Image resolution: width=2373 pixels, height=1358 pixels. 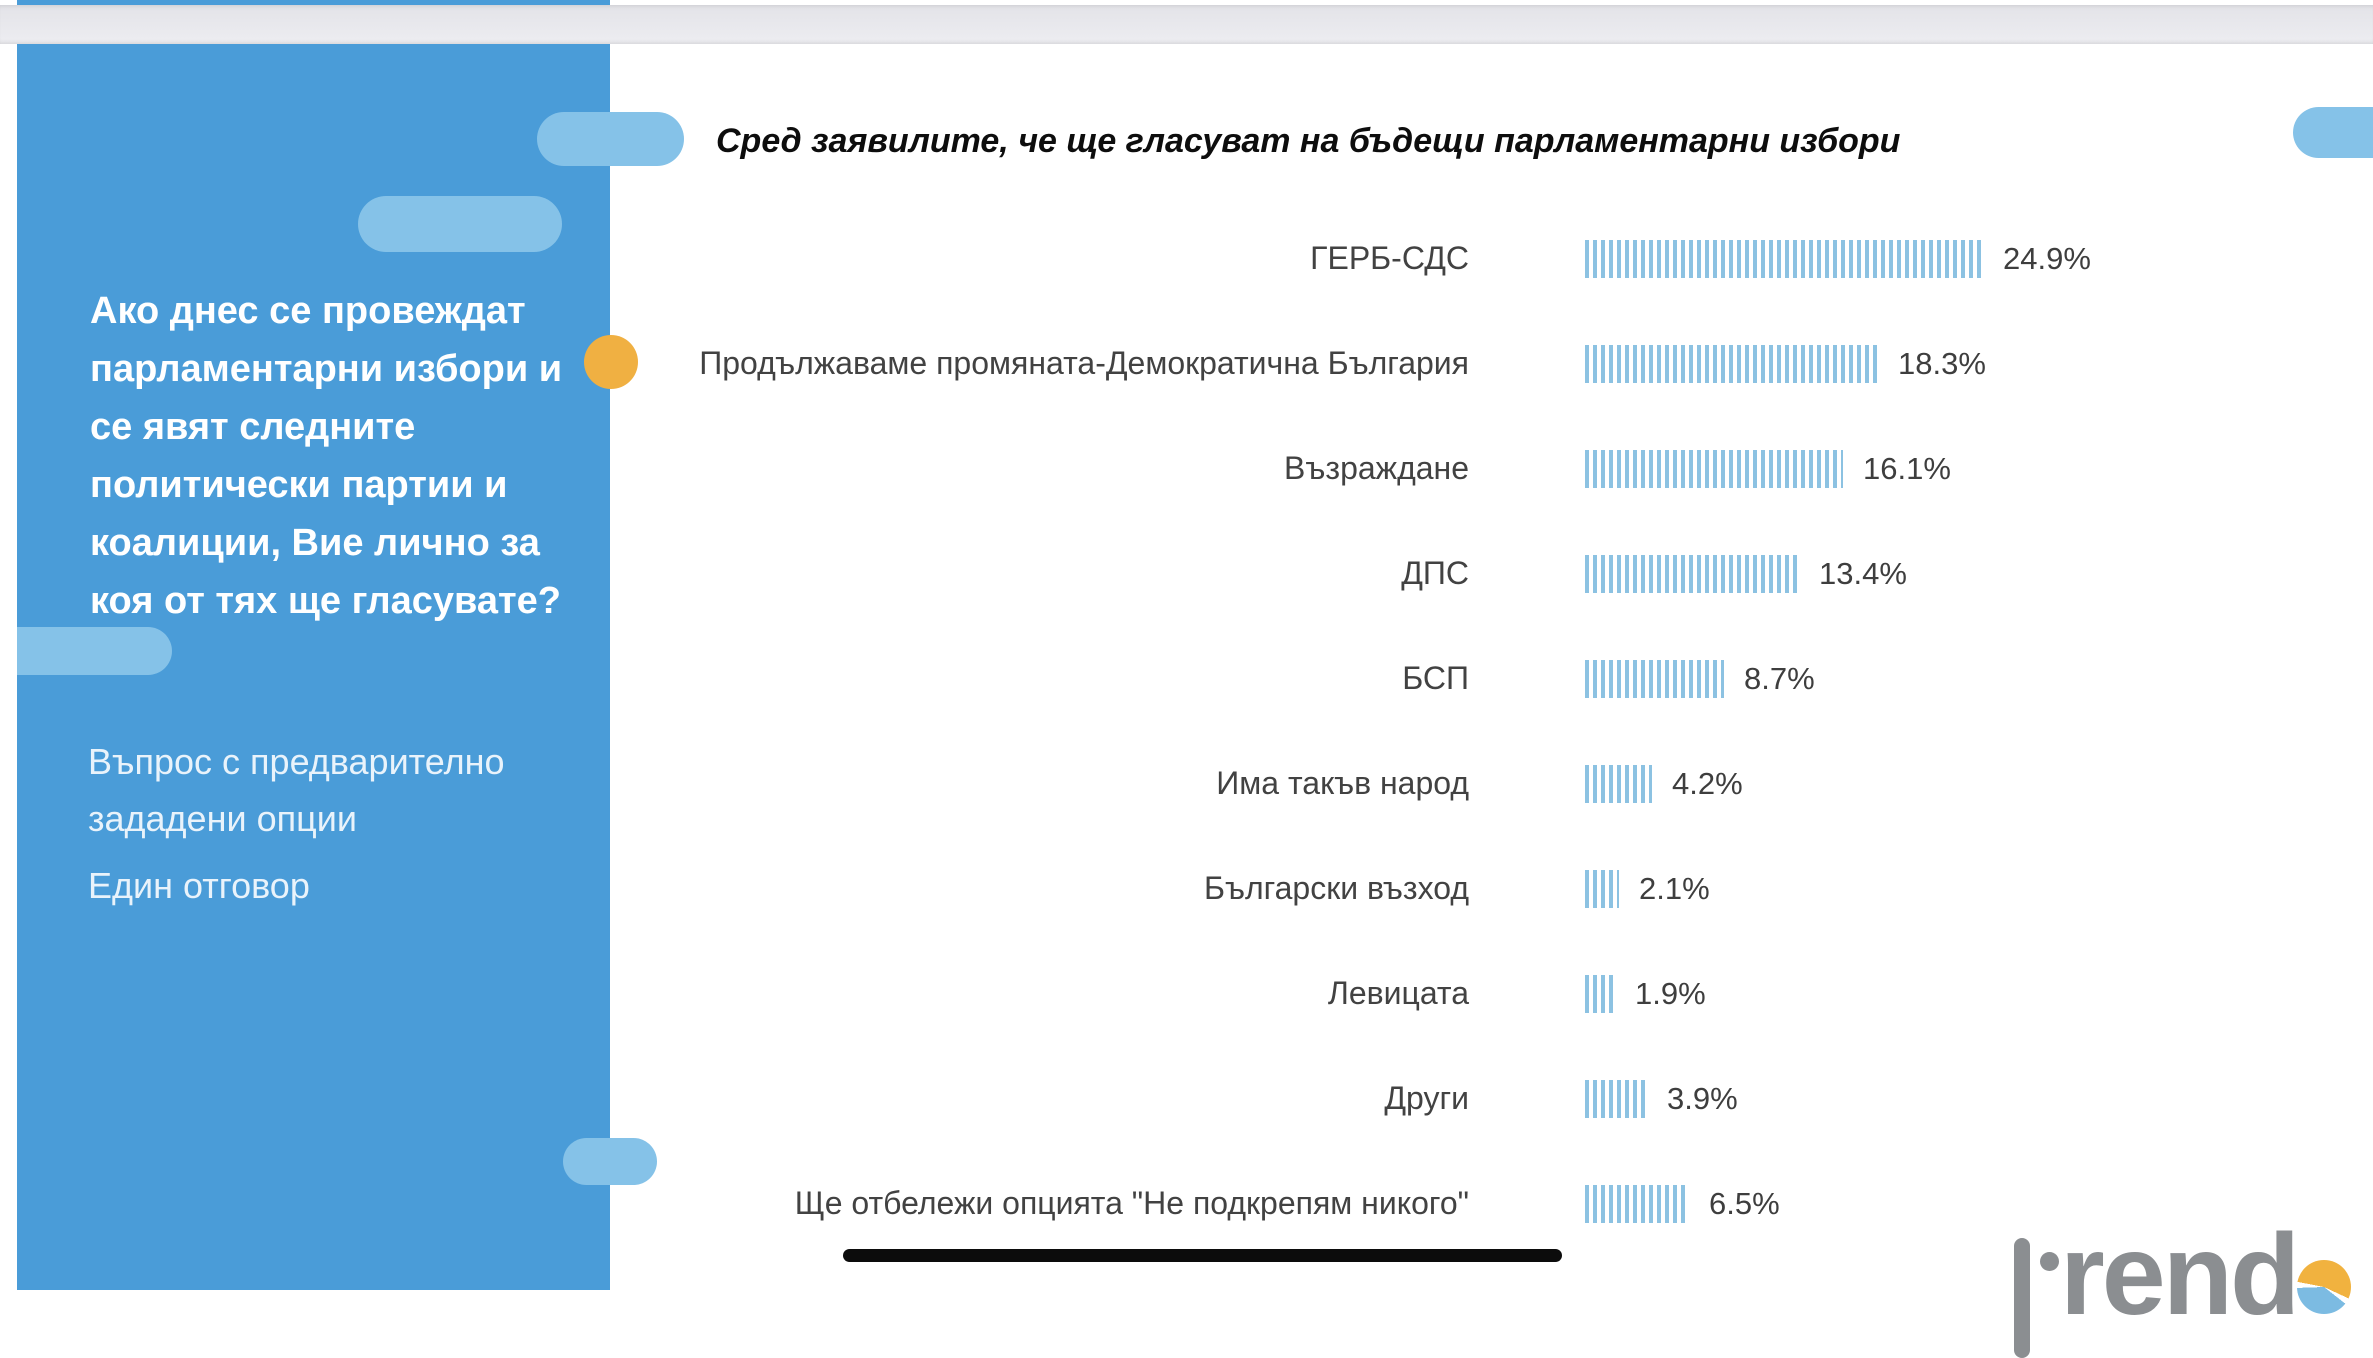 What do you see at coordinates (1426, 1098) in the screenshot?
I see `category-label: Други` at bounding box center [1426, 1098].